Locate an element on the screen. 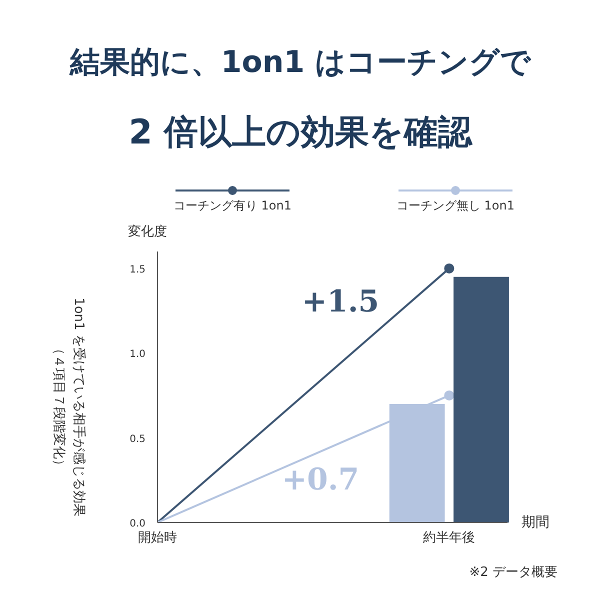 The width and height of the screenshot is (600, 600). x-axis-title: 期間 is located at coordinates (536, 522).